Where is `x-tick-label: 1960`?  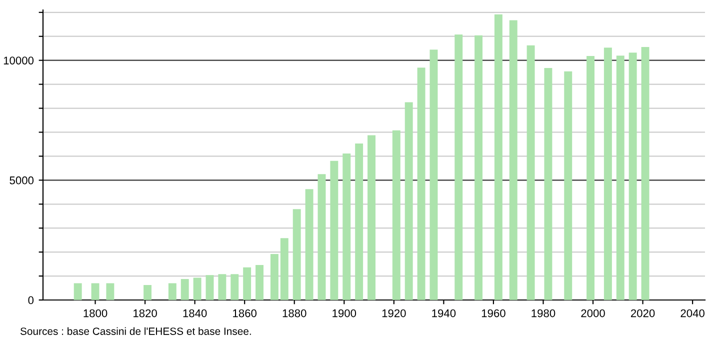
x-tick-label: 1960 is located at coordinates (494, 313).